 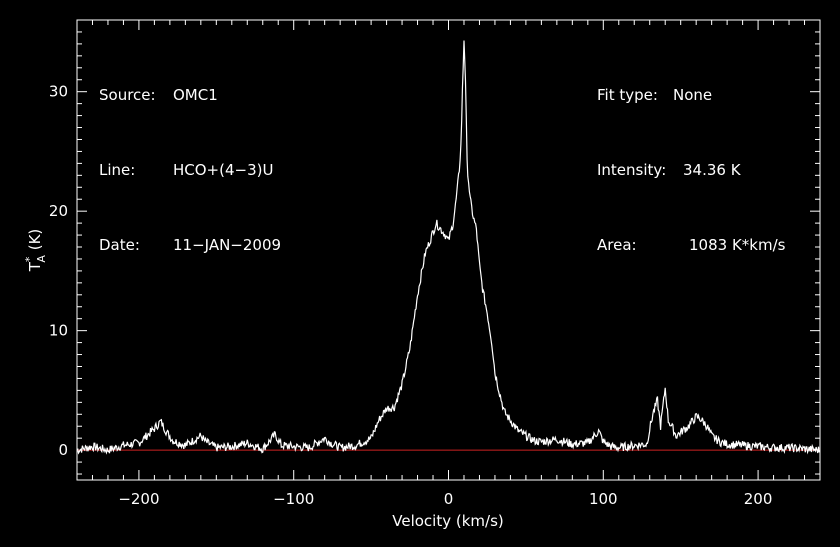 What do you see at coordinates (447, 521) in the screenshot?
I see `x-axis-label: Velocity (km/s)` at bounding box center [447, 521].